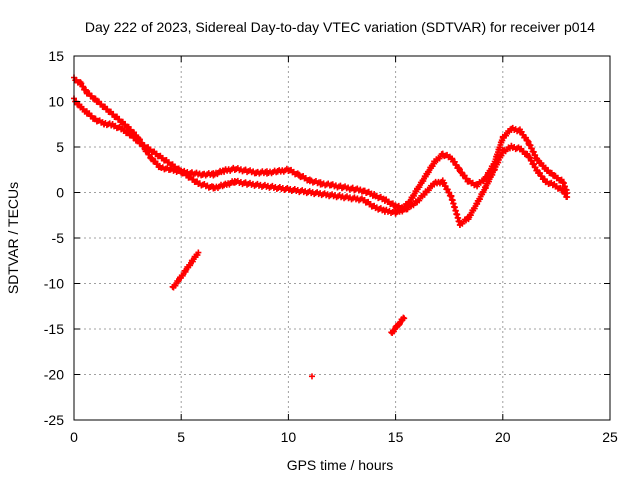  What do you see at coordinates (54, 329) in the screenshot?
I see `y-tick-label: -15` at bounding box center [54, 329].